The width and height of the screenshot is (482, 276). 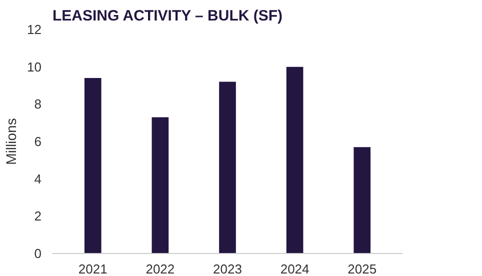 I want to click on y-axis-title: Millions, so click(x=11, y=141).